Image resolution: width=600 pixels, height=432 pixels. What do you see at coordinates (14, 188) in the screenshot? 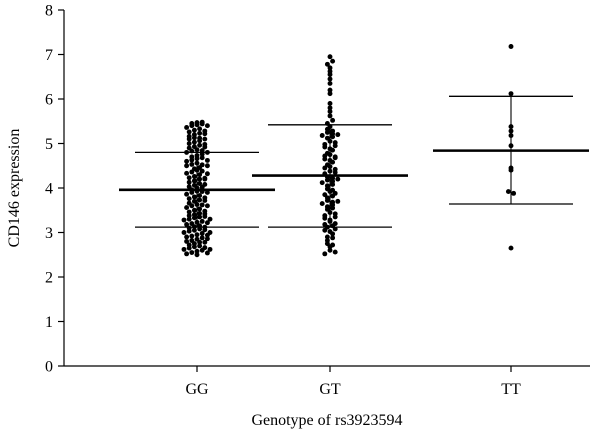
I see `y-axis-title: CD146 expression` at bounding box center [14, 188].